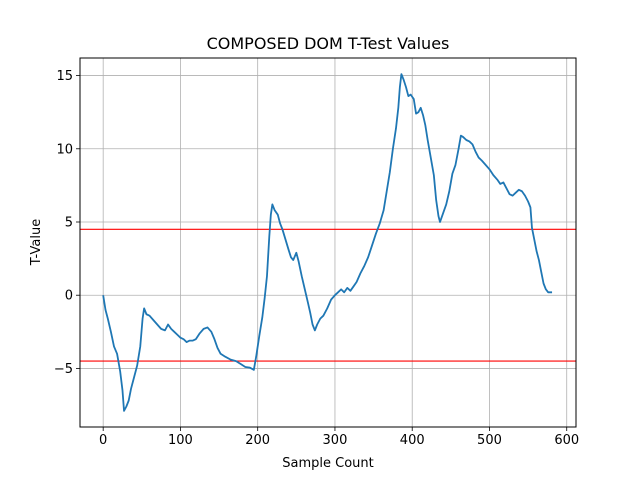  What do you see at coordinates (489, 440) in the screenshot?
I see `x-tick-label: 500` at bounding box center [489, 440].